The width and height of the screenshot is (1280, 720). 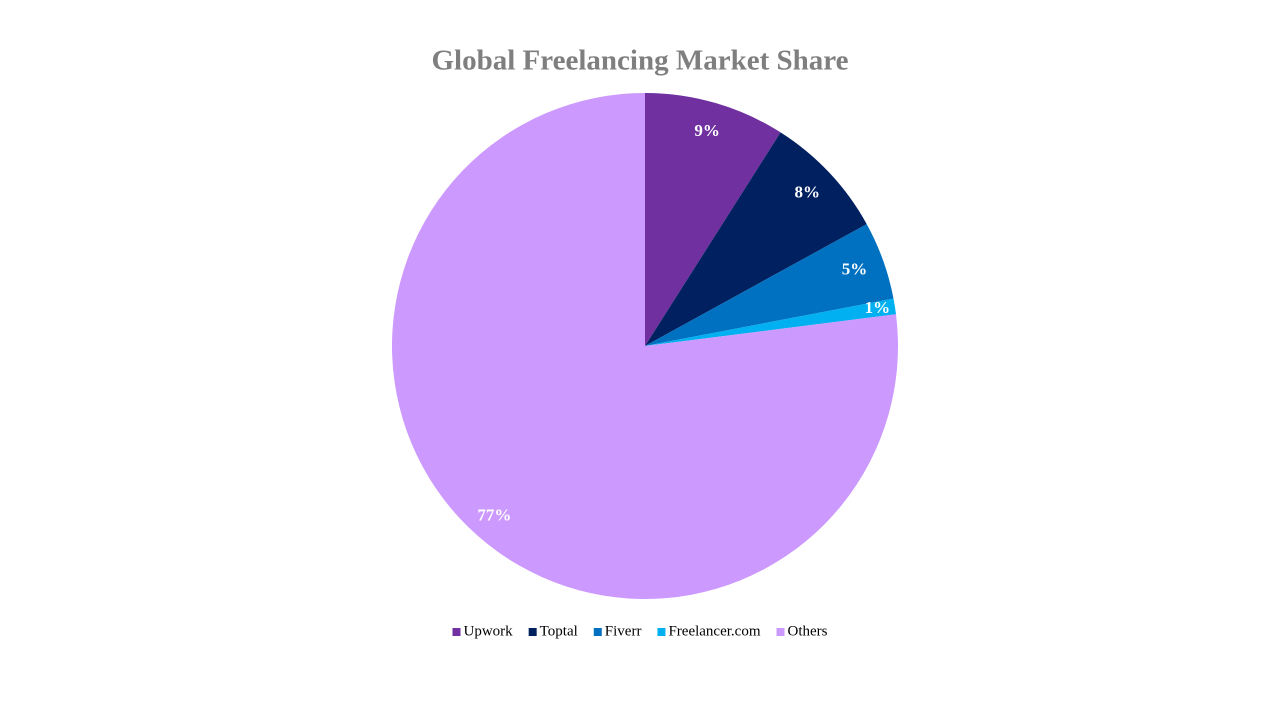 What do you see at coordinates (640, 61) in the screenshot?
I see `chart-title: Global Freelancing Market Share` at bounding box center [640, 61].